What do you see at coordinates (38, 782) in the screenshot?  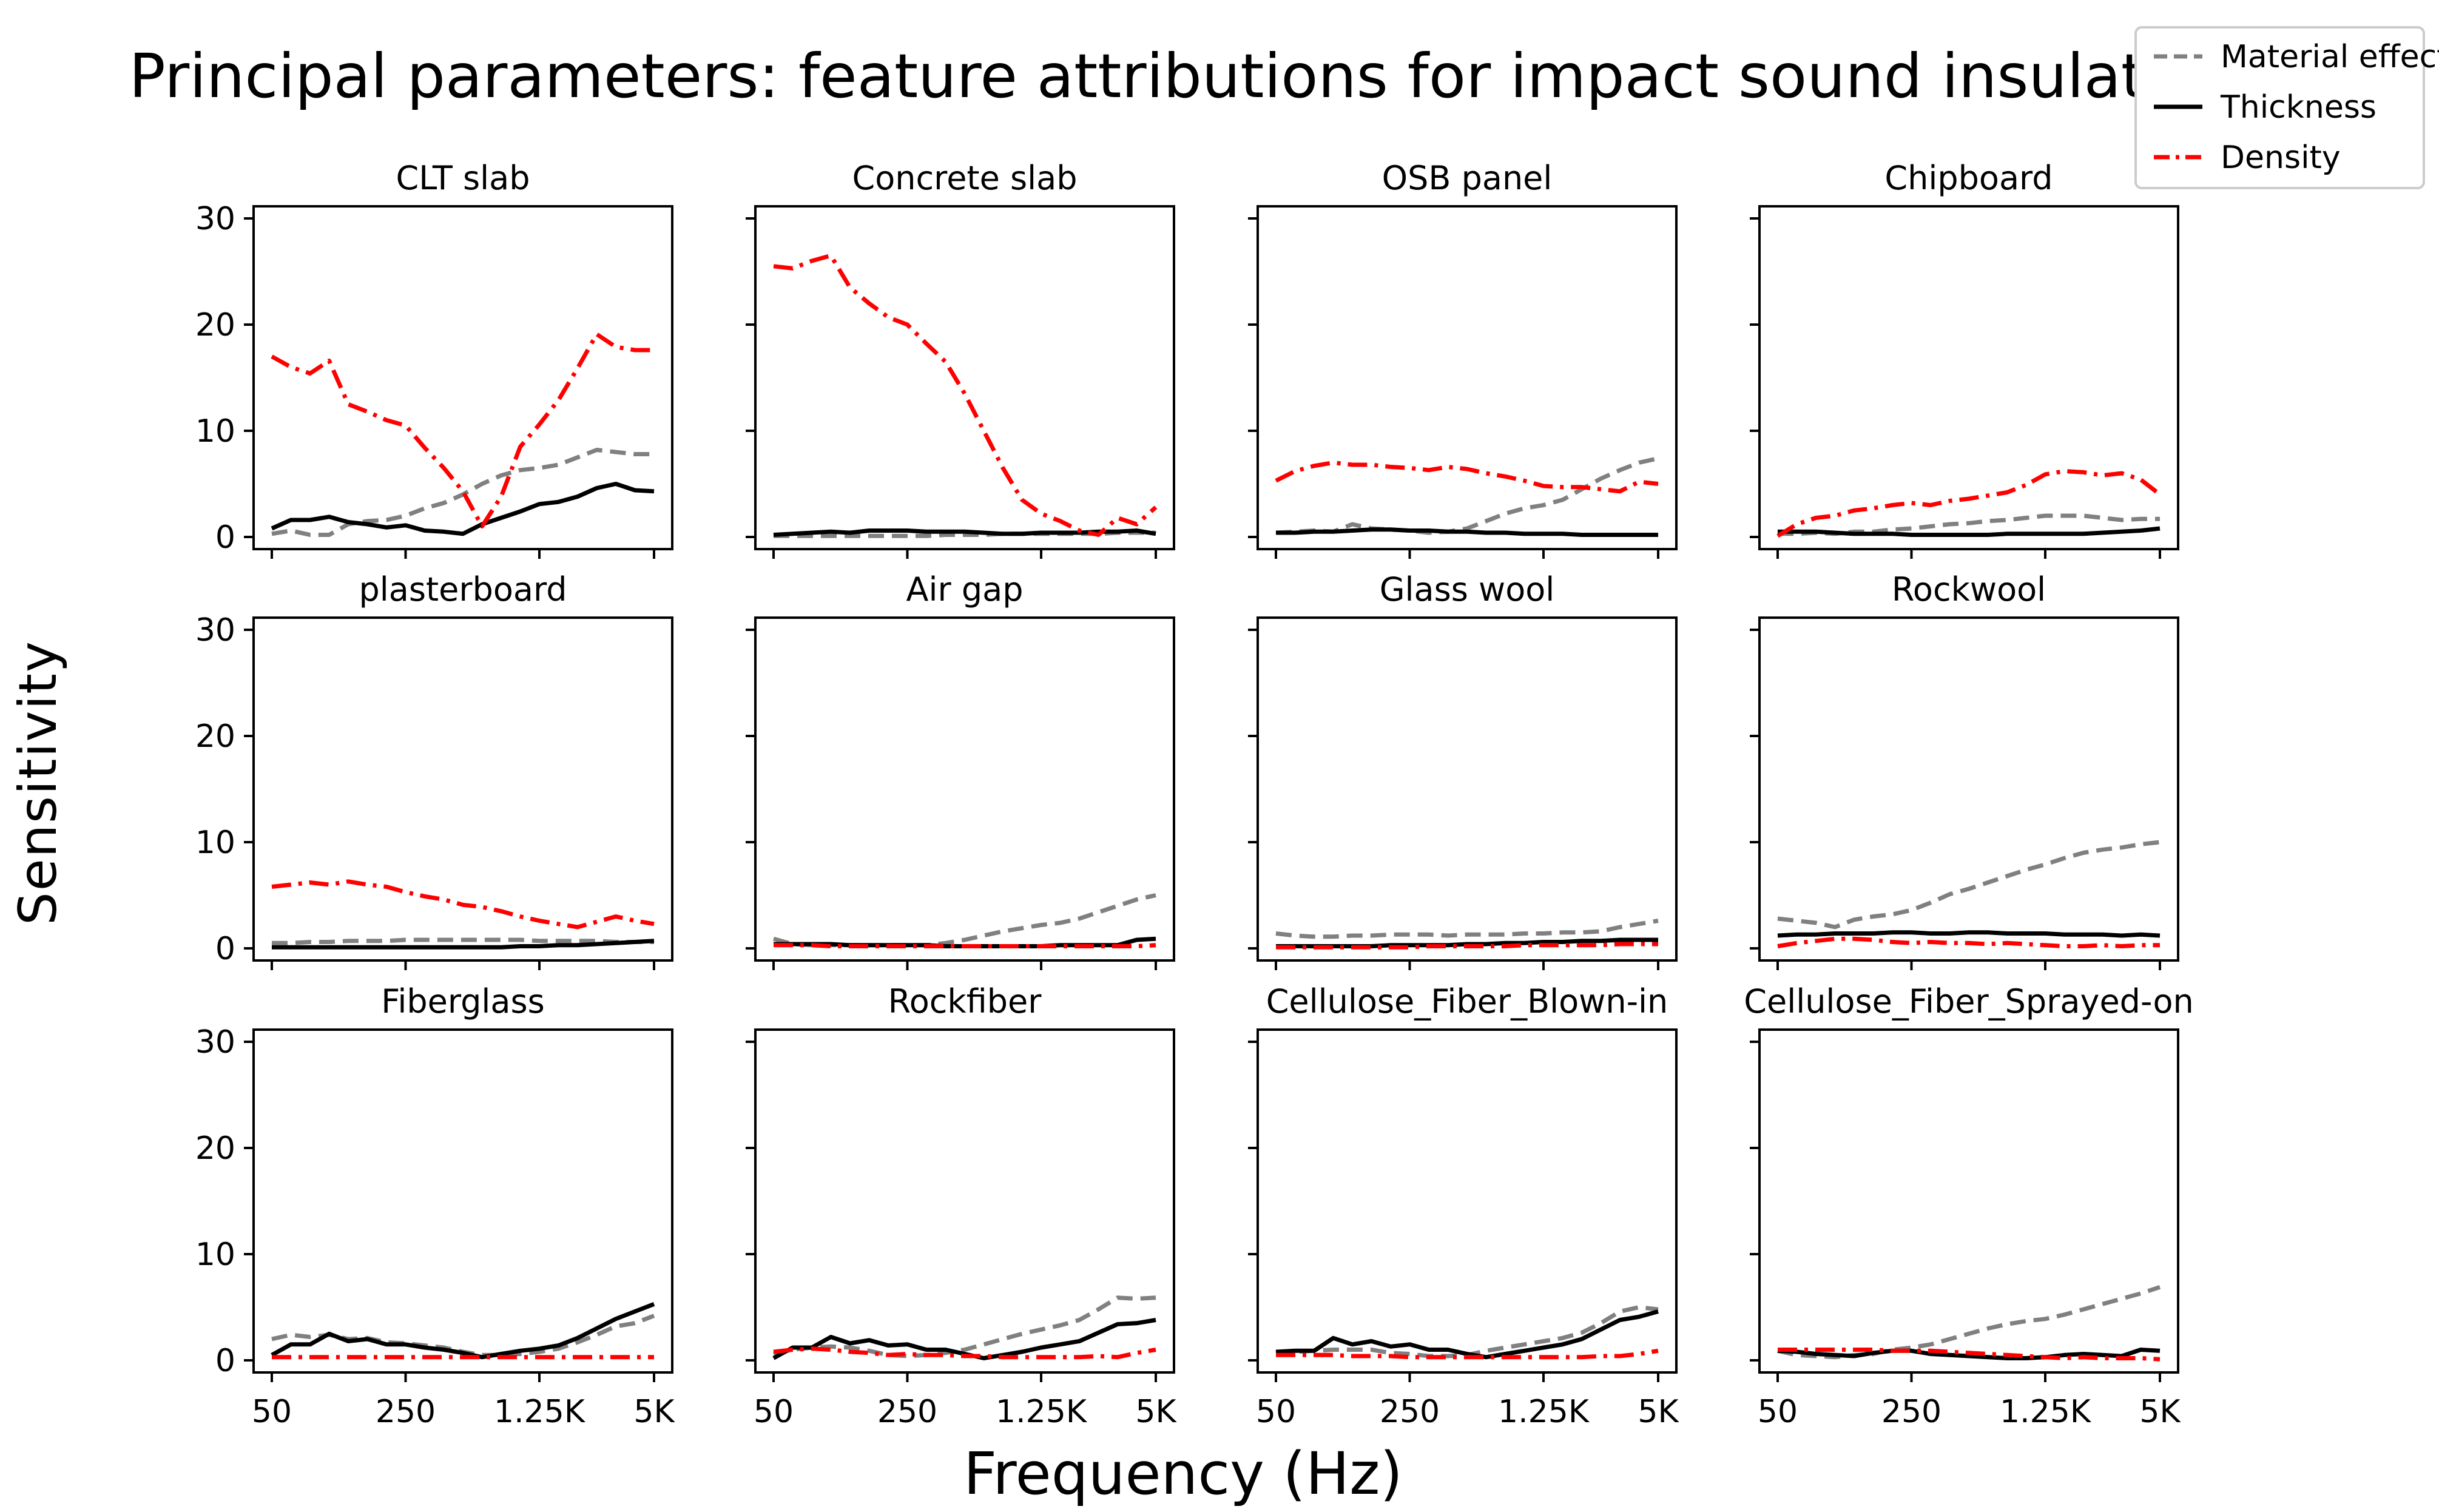 I see `y-axis-label: Sensitivity` at bounding box center [38, 782].